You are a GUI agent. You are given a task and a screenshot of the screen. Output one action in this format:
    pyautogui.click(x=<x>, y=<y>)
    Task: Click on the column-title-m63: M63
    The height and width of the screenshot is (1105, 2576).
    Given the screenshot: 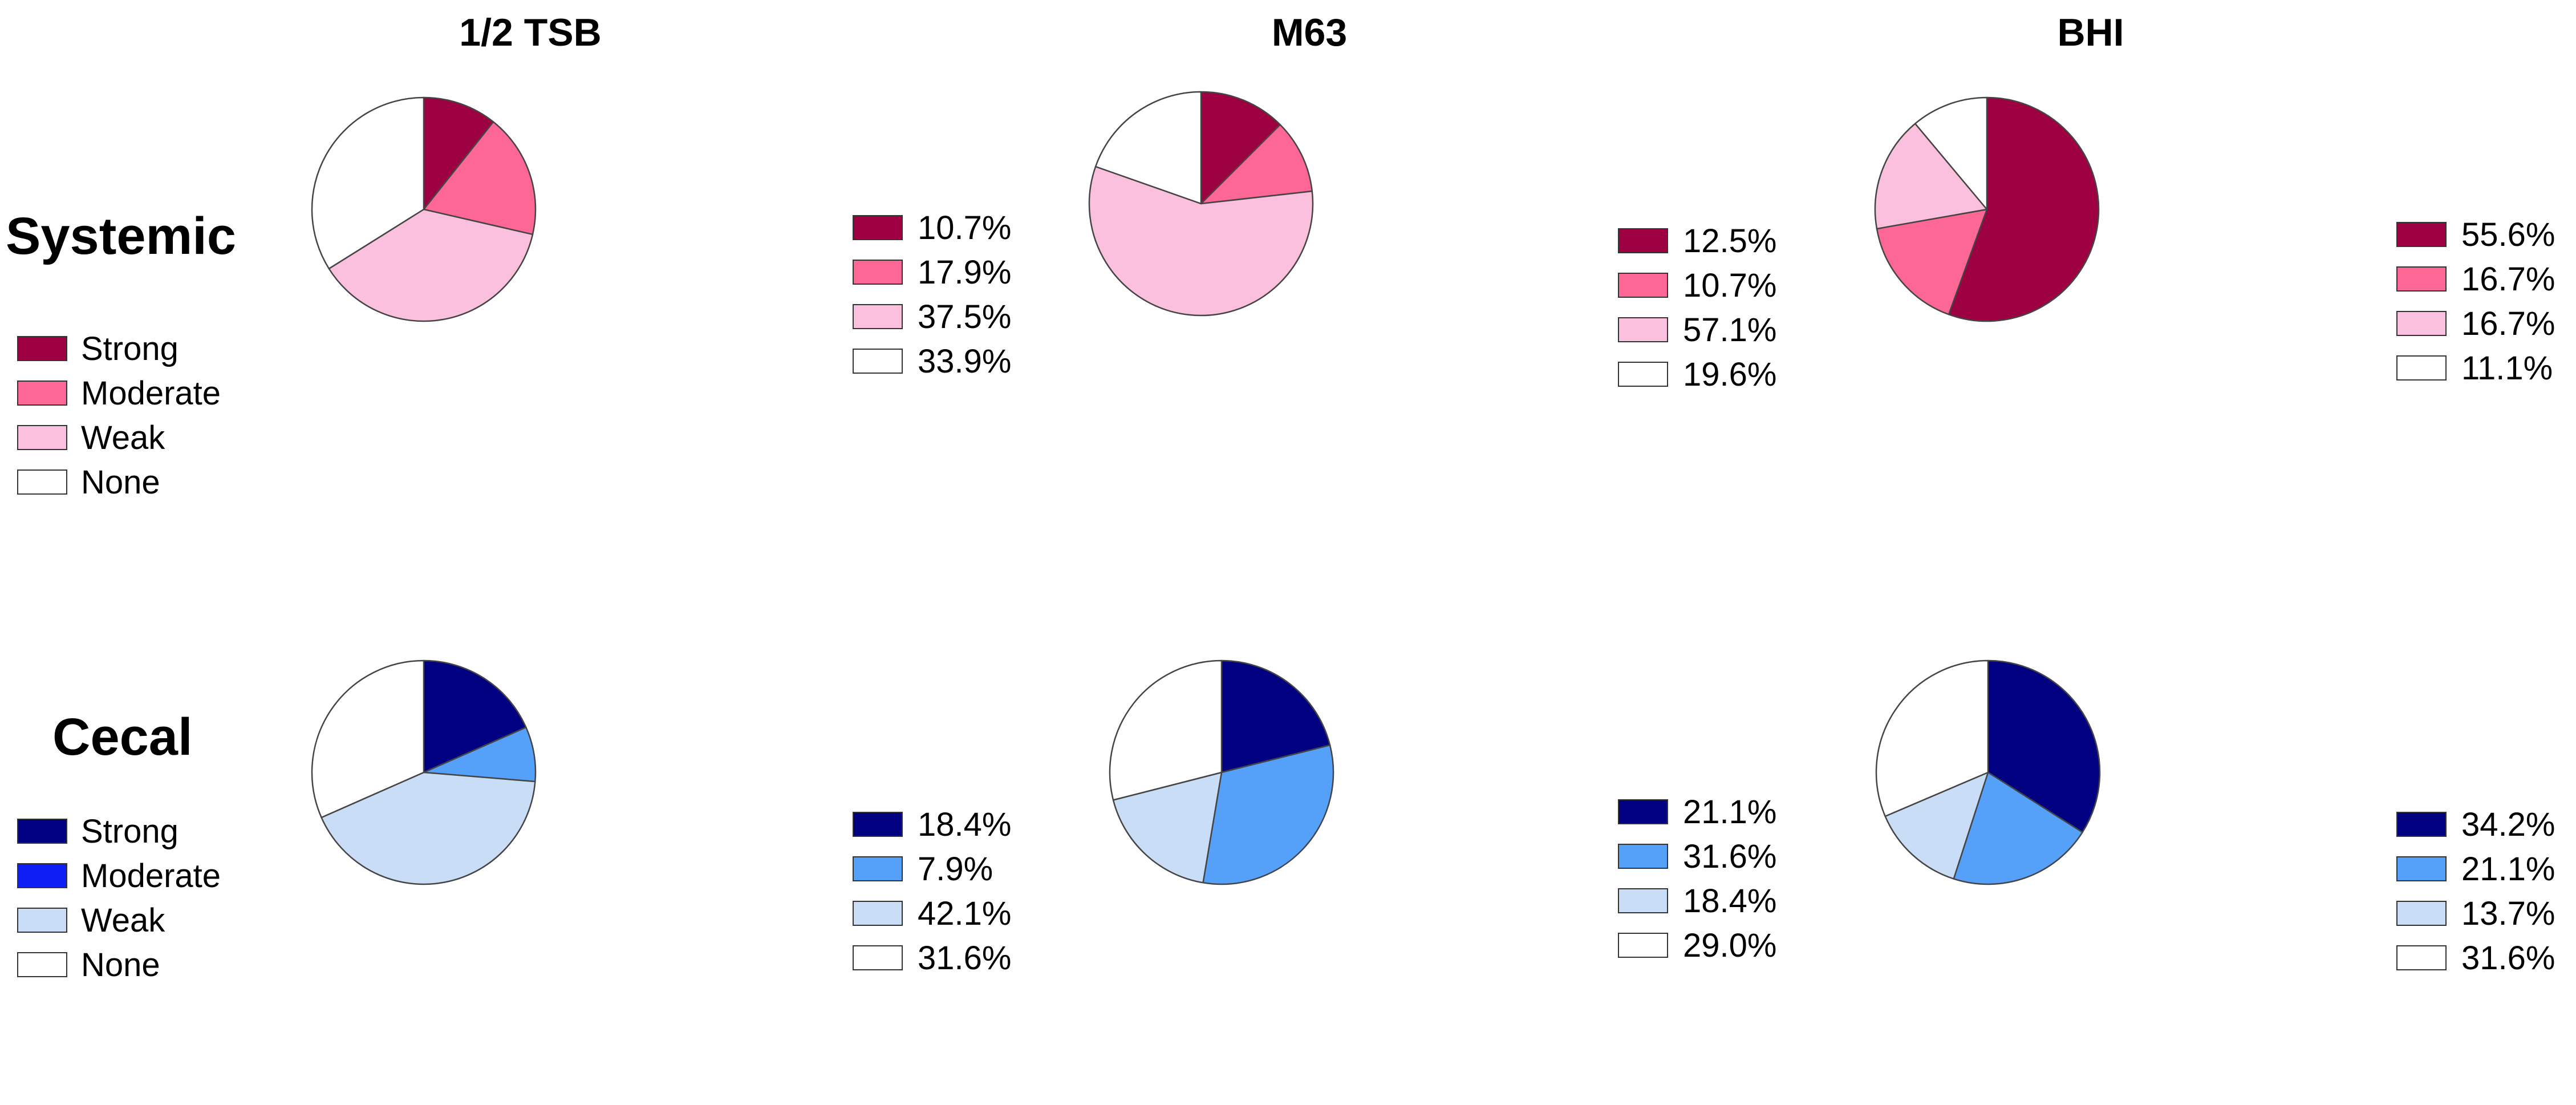 What is the action you would take?
    pyautogui.click(x=1309, y=32)
    